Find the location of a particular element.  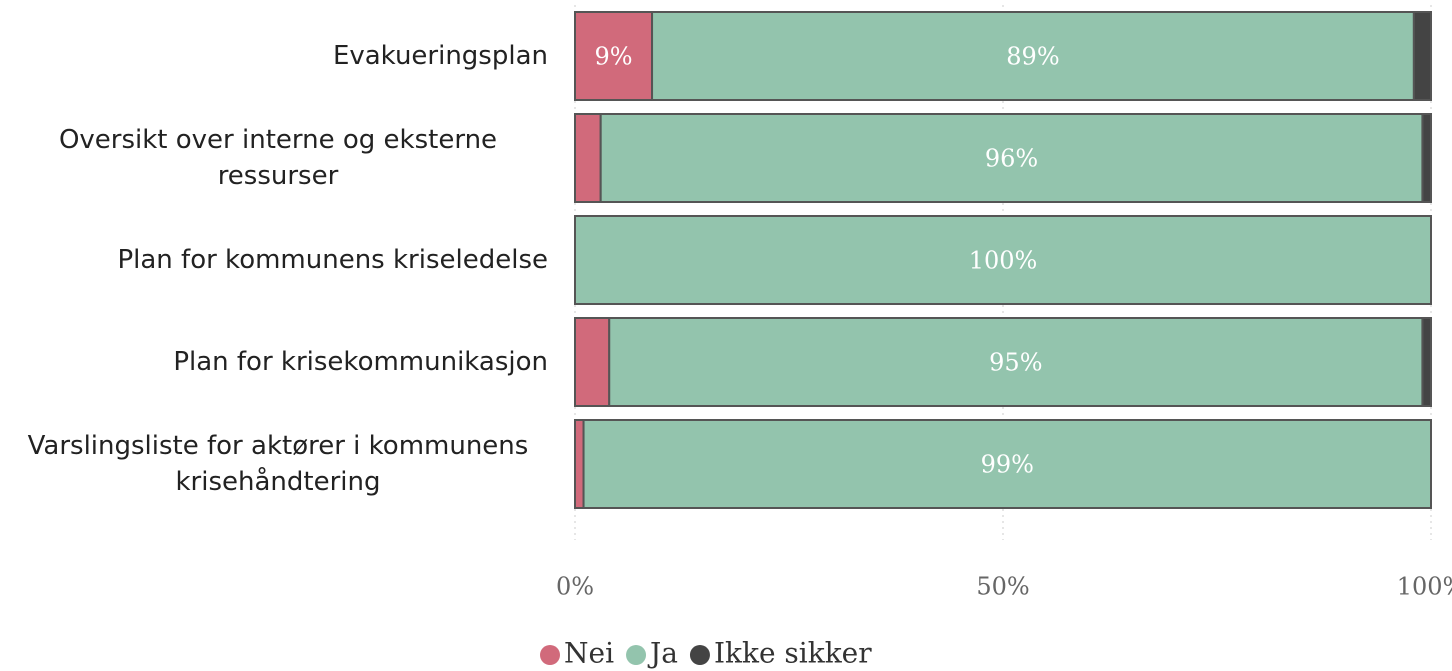

category-label: Plan for kommunens kriseledelse is located at coordinates (274, 260).